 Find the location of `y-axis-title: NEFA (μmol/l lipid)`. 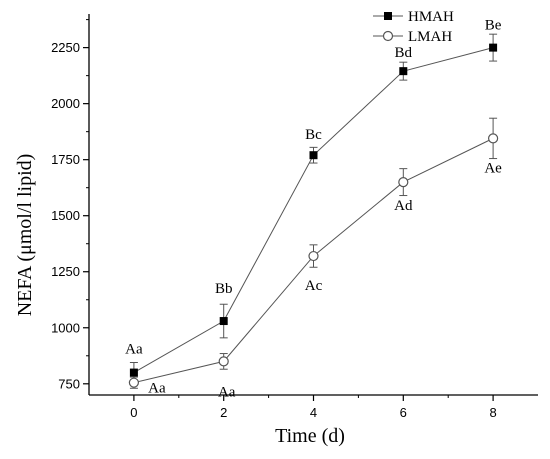

y-axis-title: NEFA (μmol/l lipid) is located at coordinates (25, 235).